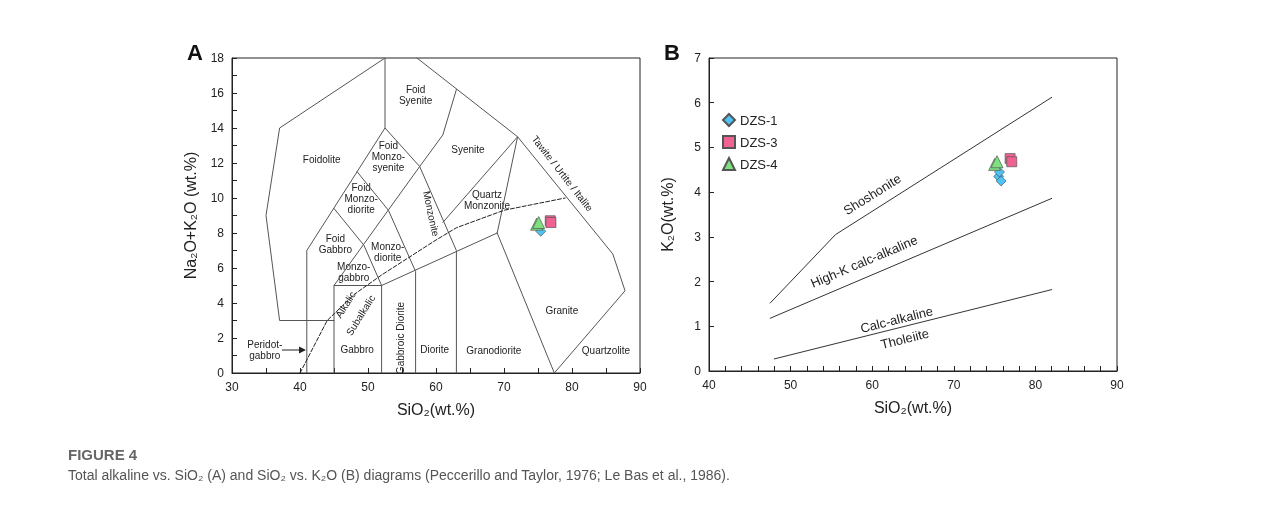  I want to click on x-tick-label: 30, so click(232, 387).